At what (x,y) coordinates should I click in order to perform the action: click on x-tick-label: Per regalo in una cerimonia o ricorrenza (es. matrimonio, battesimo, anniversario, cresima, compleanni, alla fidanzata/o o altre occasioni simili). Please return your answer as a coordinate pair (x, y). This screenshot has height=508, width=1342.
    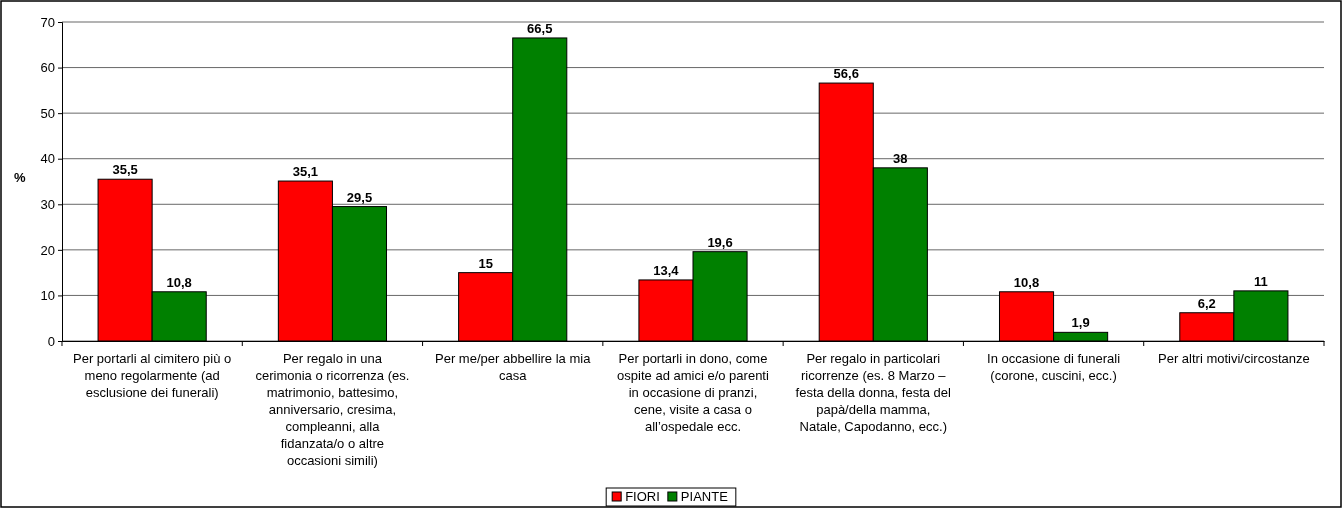
    Looking at the image, I should click on (332, 409).